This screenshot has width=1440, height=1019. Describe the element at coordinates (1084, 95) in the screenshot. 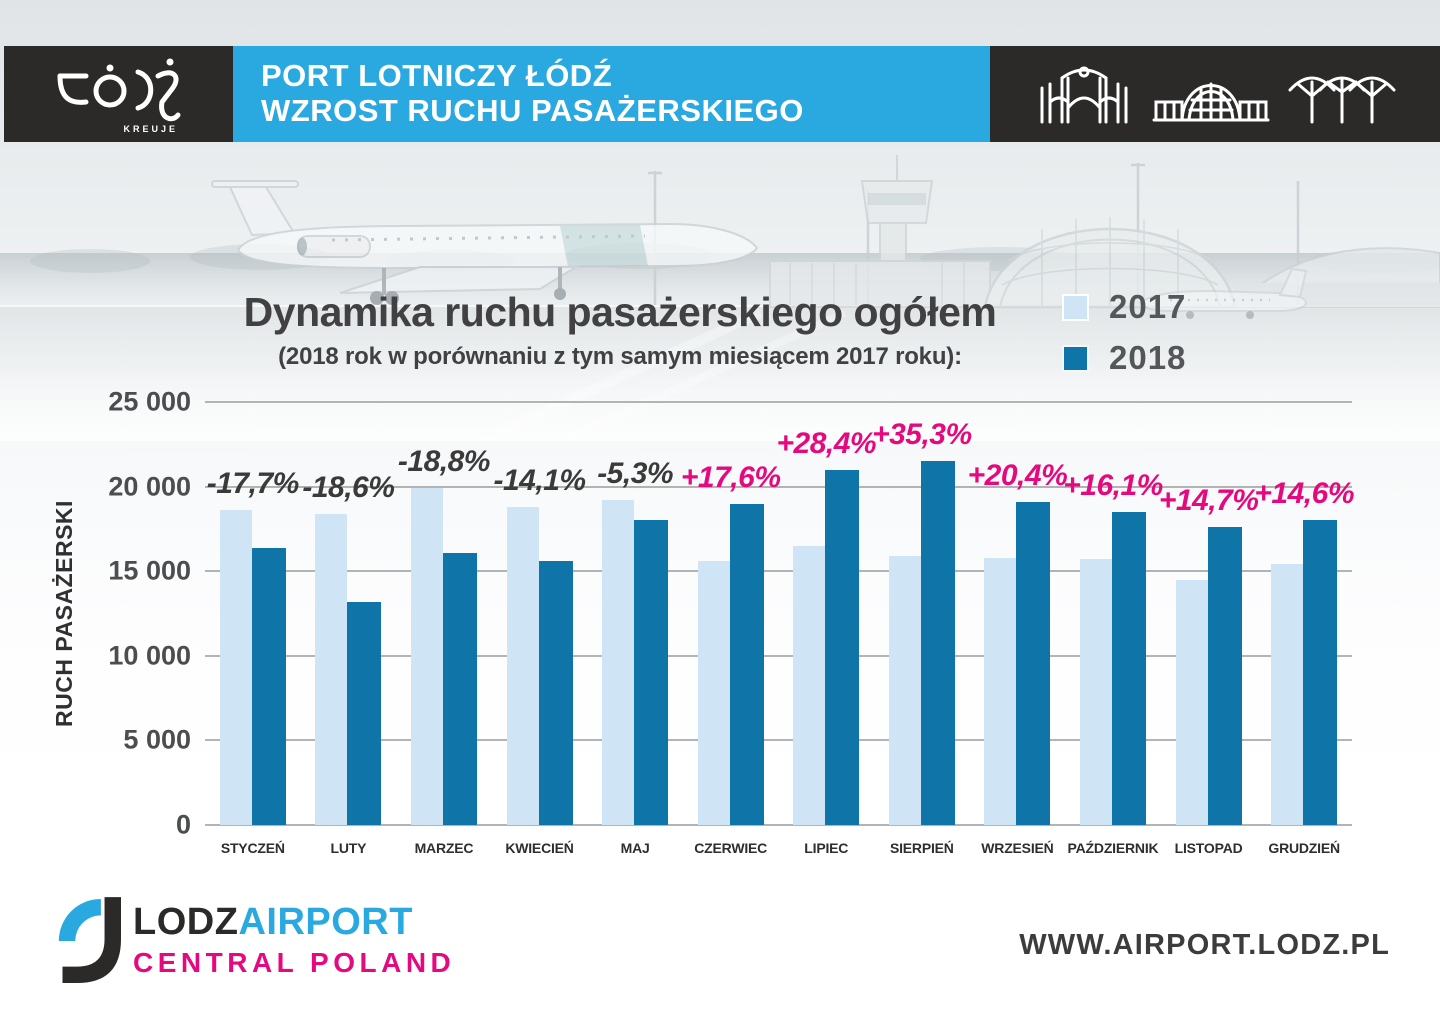

I see `city-gate-icon` at that location.